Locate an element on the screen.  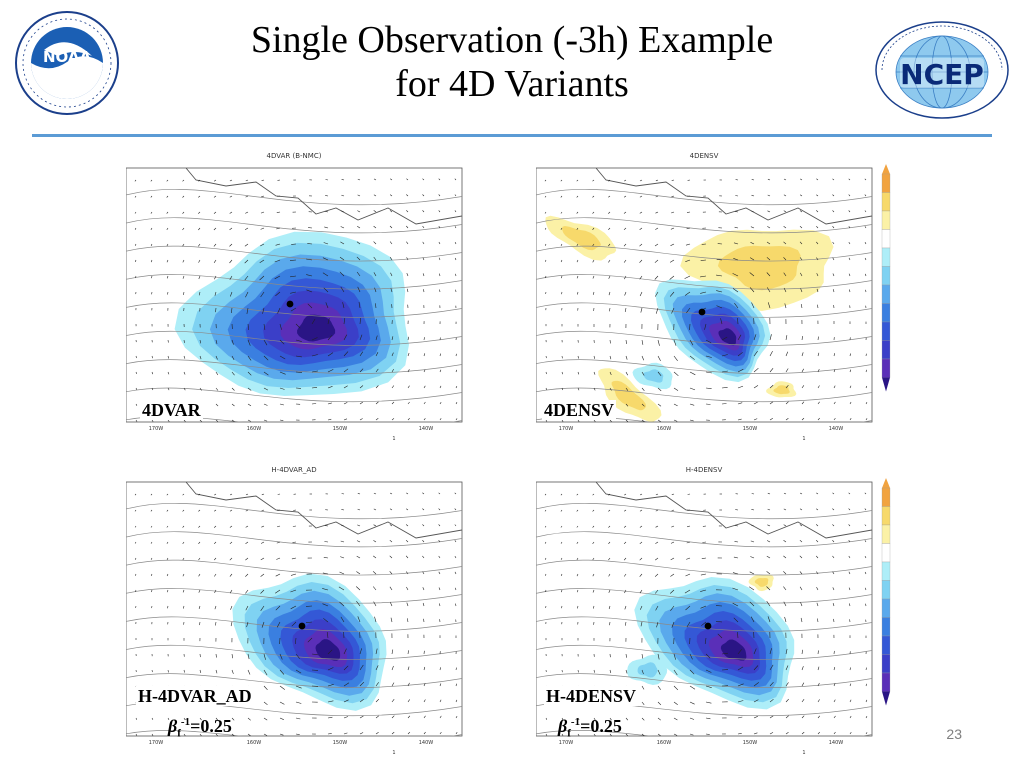
beta-label-h-4dvar-ad: βf-1=0.25 is located at coordinates (200, 728).